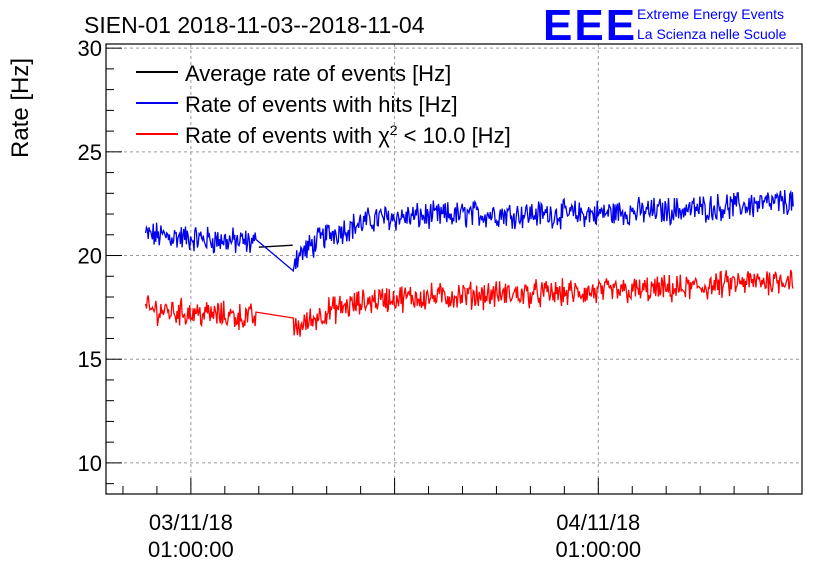  What do you see at coordinates (20, 108) in the screenshot?
I see `y-axis-label: Rate [Hz]` at bounding box center [20, 108].